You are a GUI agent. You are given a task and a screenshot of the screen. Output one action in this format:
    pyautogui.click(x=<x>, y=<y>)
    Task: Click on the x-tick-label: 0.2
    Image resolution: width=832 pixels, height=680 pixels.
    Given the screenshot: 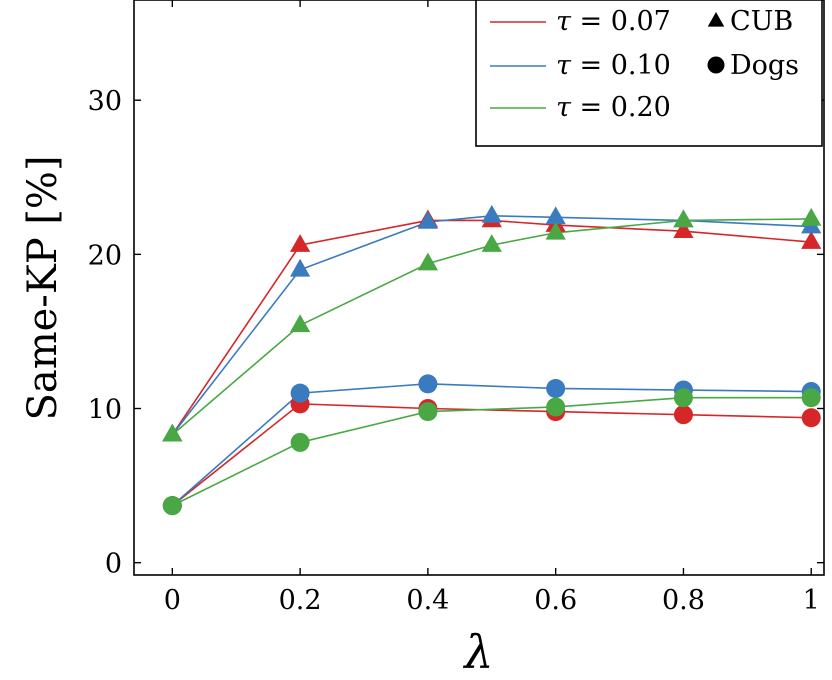 What is the action you would take?
    pyautogui.click(x=300, y=600)
    